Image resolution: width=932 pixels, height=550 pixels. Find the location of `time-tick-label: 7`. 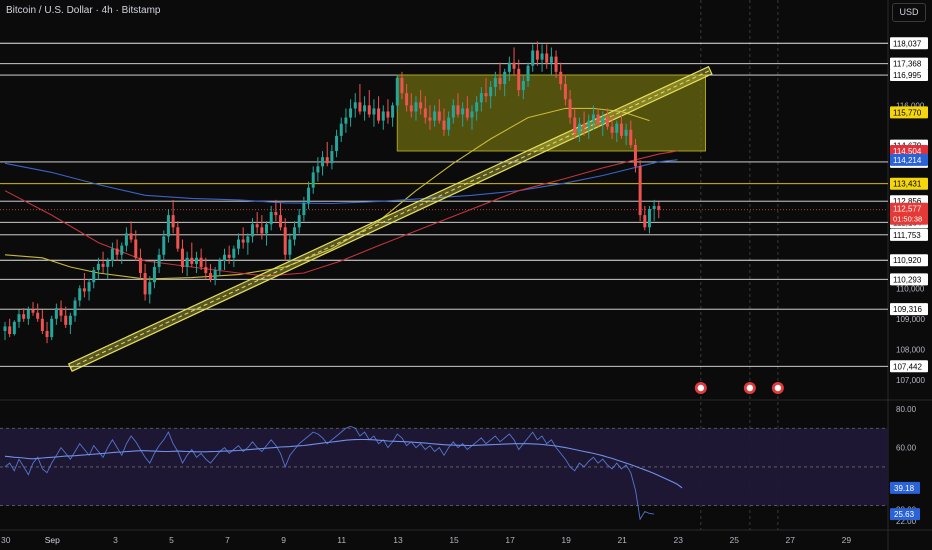

time-tick-label: 7 is located at coordinates (227, 540).